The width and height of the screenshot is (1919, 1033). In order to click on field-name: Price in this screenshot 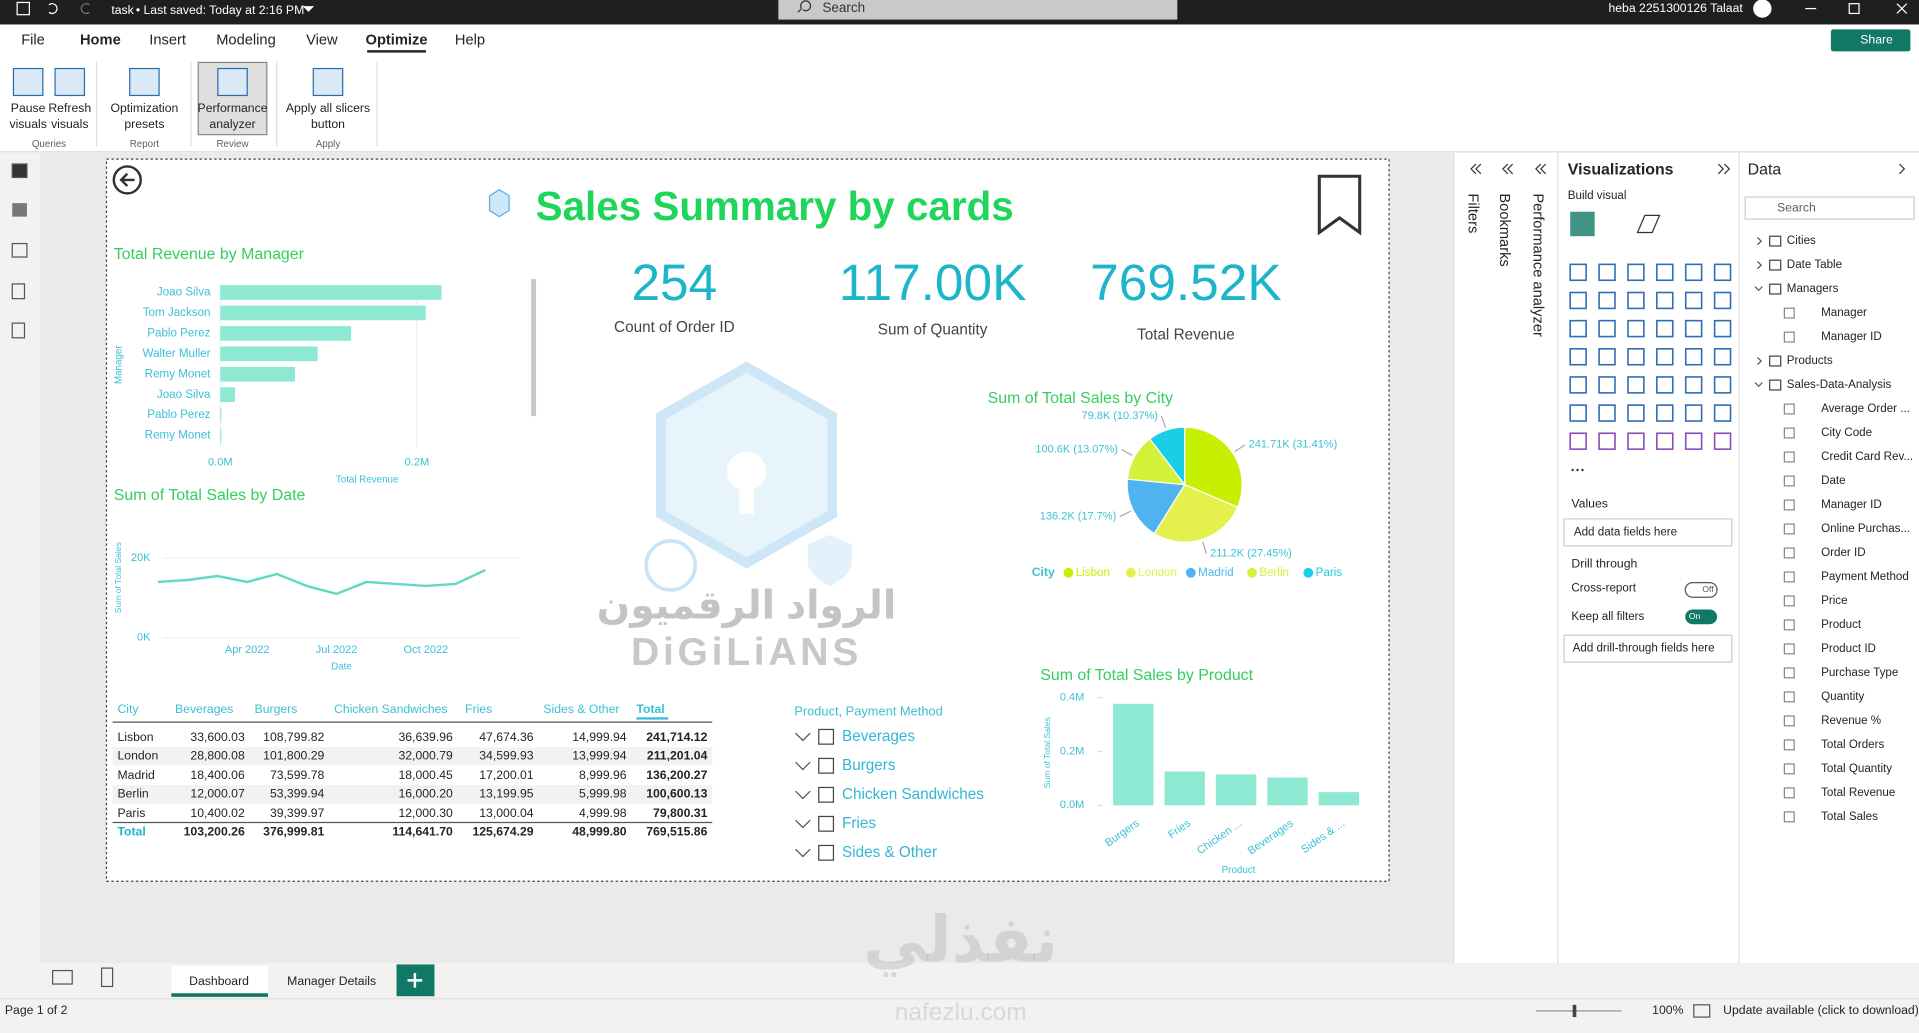, I will do `click(1834, 600)`.